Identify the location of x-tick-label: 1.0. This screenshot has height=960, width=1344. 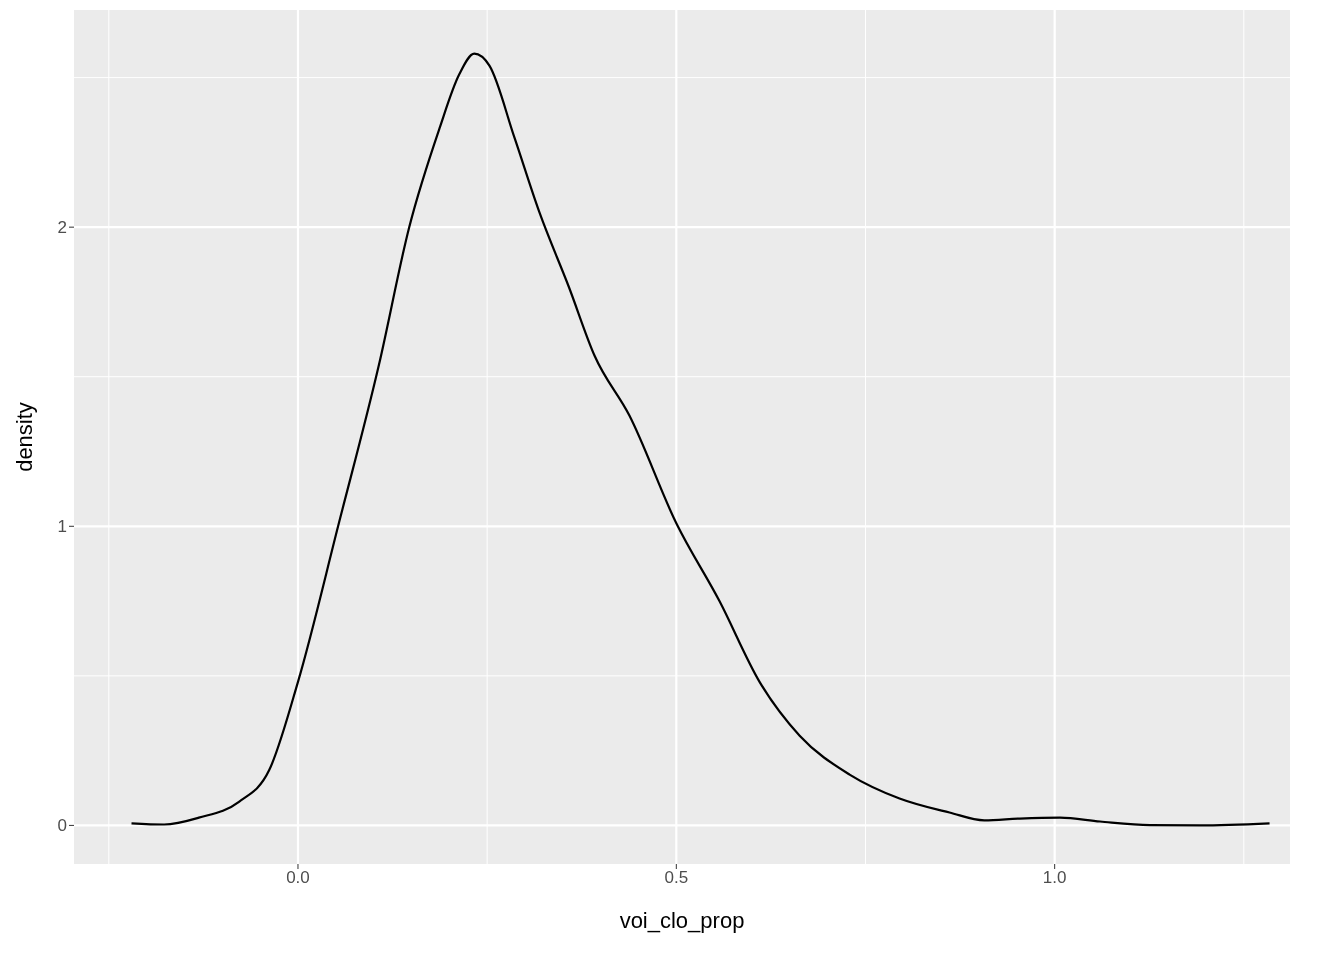
(1054, 878).